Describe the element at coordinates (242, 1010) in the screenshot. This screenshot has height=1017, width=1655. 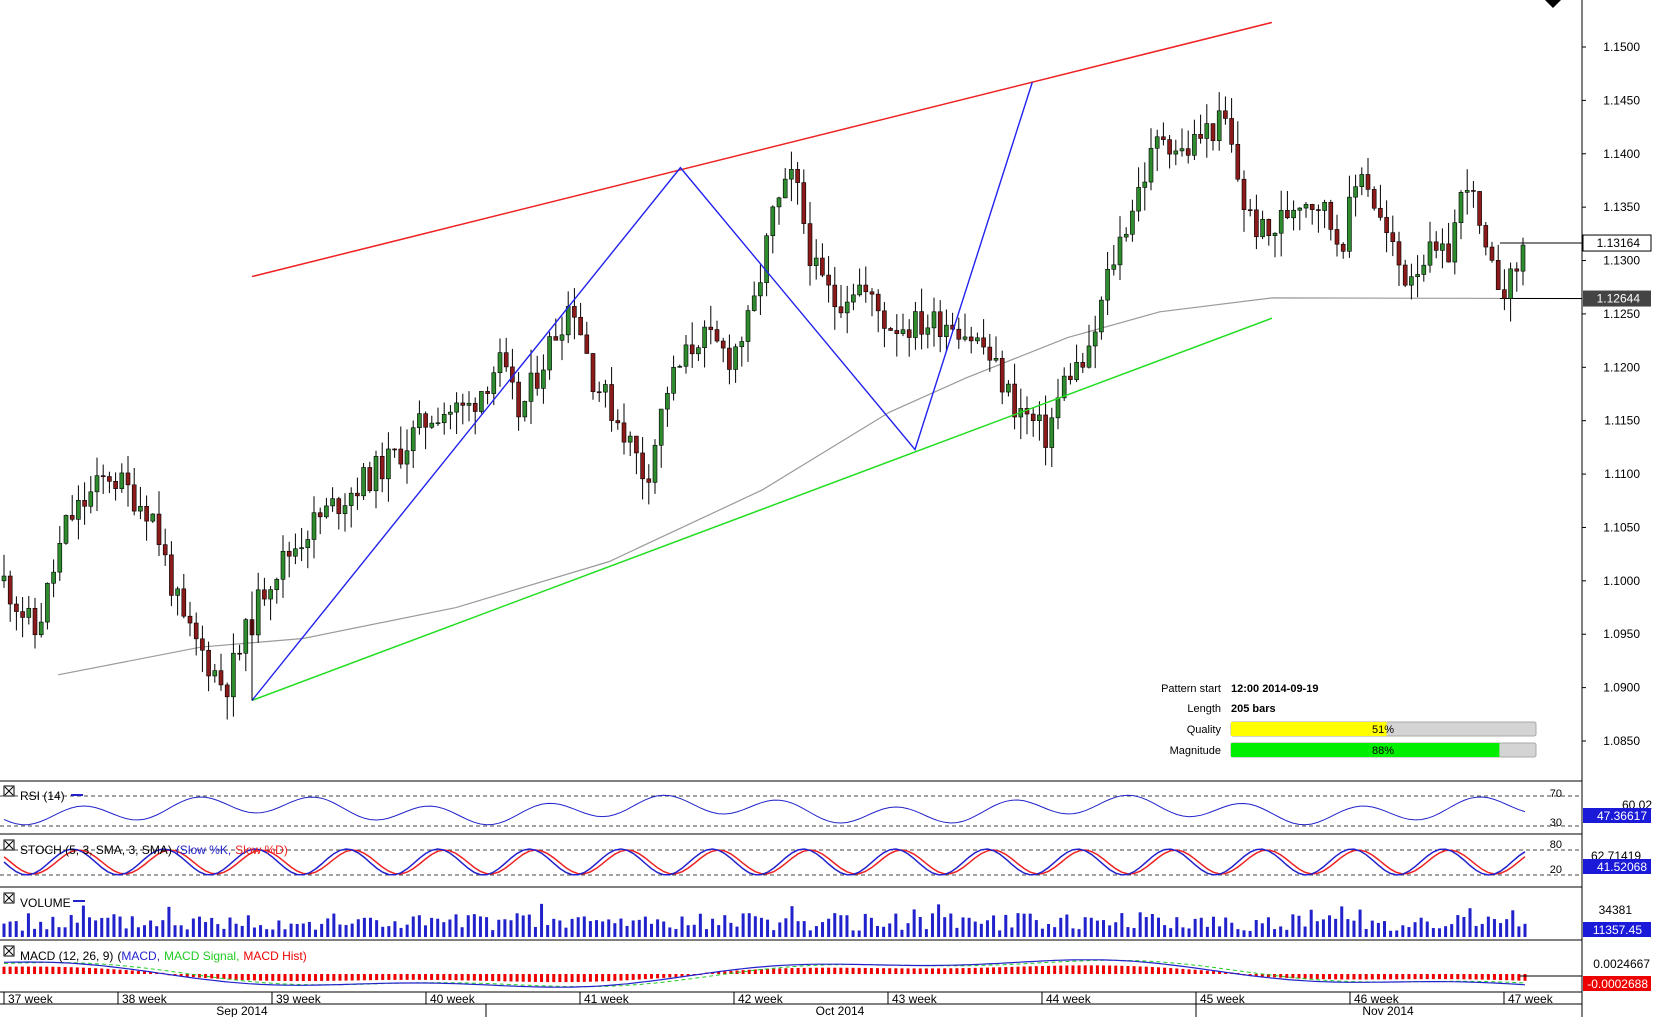
I see `month-label: Sep 2014` at that location.